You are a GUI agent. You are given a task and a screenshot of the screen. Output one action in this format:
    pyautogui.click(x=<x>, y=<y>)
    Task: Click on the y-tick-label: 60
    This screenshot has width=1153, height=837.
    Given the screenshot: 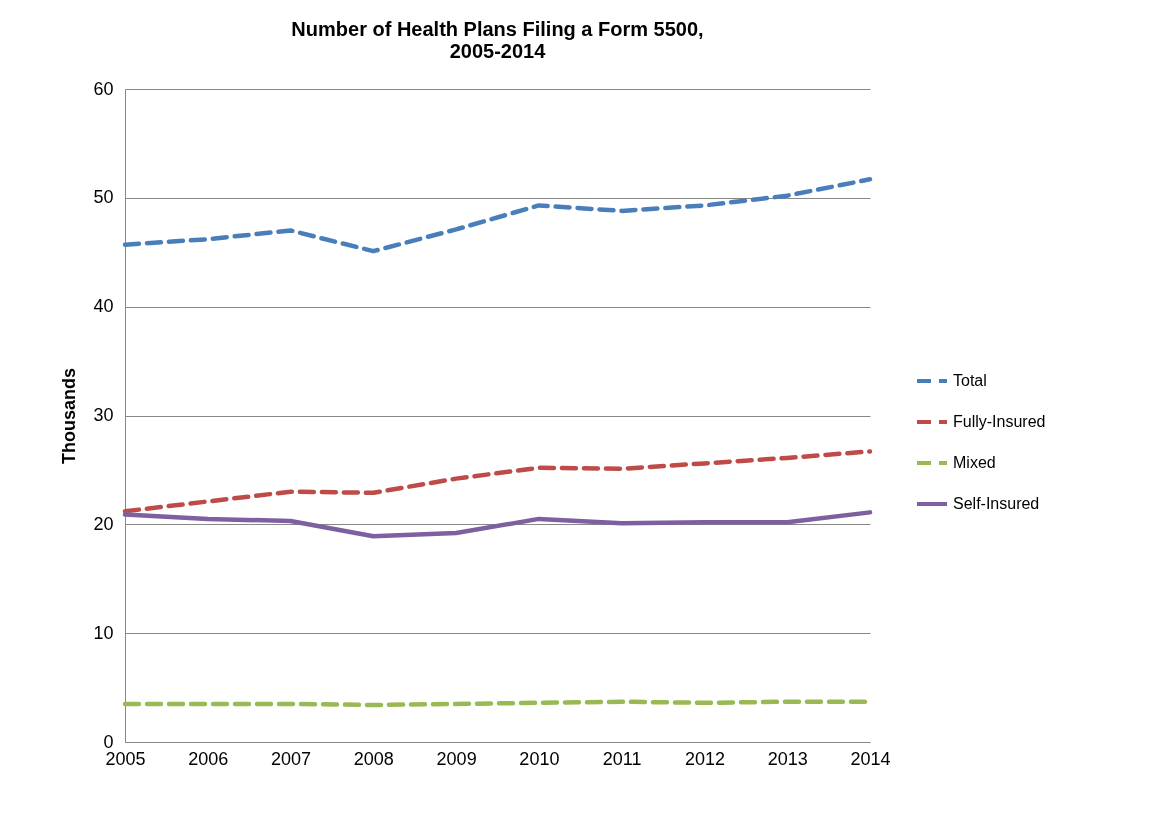 What is the action you would take?
    pyautogui.click(x=103, y=88)
    